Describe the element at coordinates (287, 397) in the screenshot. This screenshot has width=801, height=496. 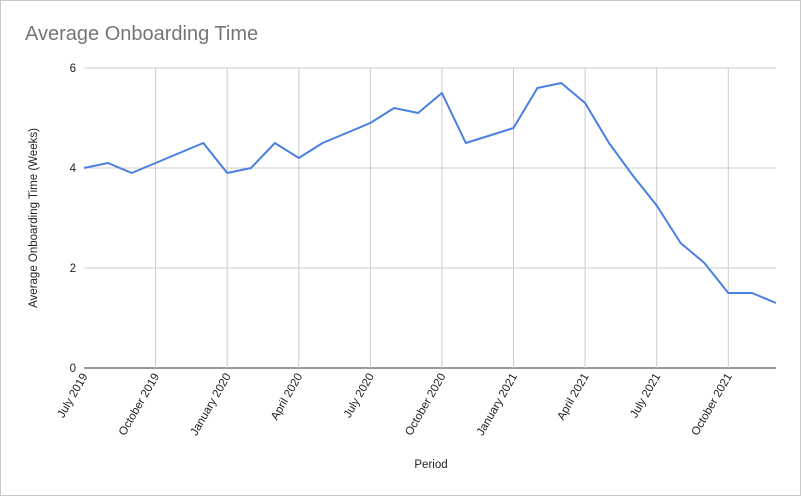
I see `x-tick-label: April 2020` at that location.